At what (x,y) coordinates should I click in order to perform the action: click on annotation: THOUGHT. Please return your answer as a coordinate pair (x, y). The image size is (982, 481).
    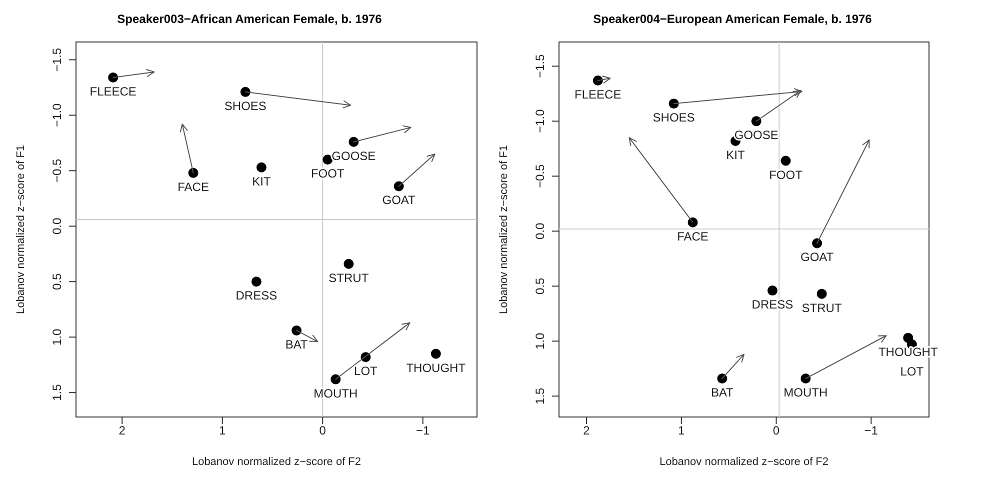
    Looking at the image, I should click on (436, 367).